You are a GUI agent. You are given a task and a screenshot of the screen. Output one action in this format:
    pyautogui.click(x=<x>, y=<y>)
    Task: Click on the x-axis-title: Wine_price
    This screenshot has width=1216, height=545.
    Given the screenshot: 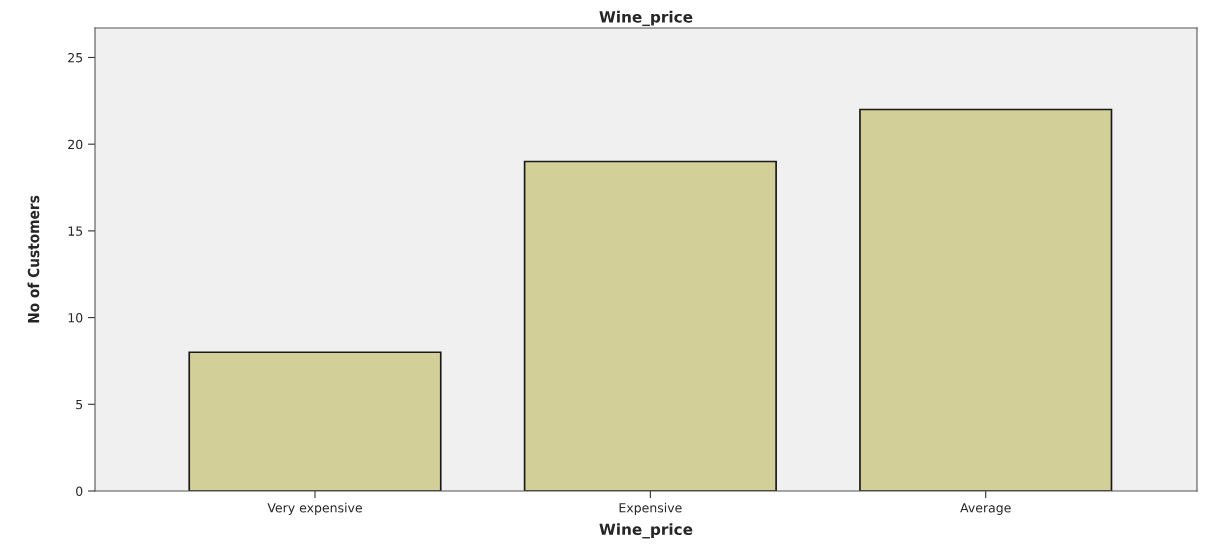 What is the action you would take?
    pyautogui.click(x=646, y=531)
    